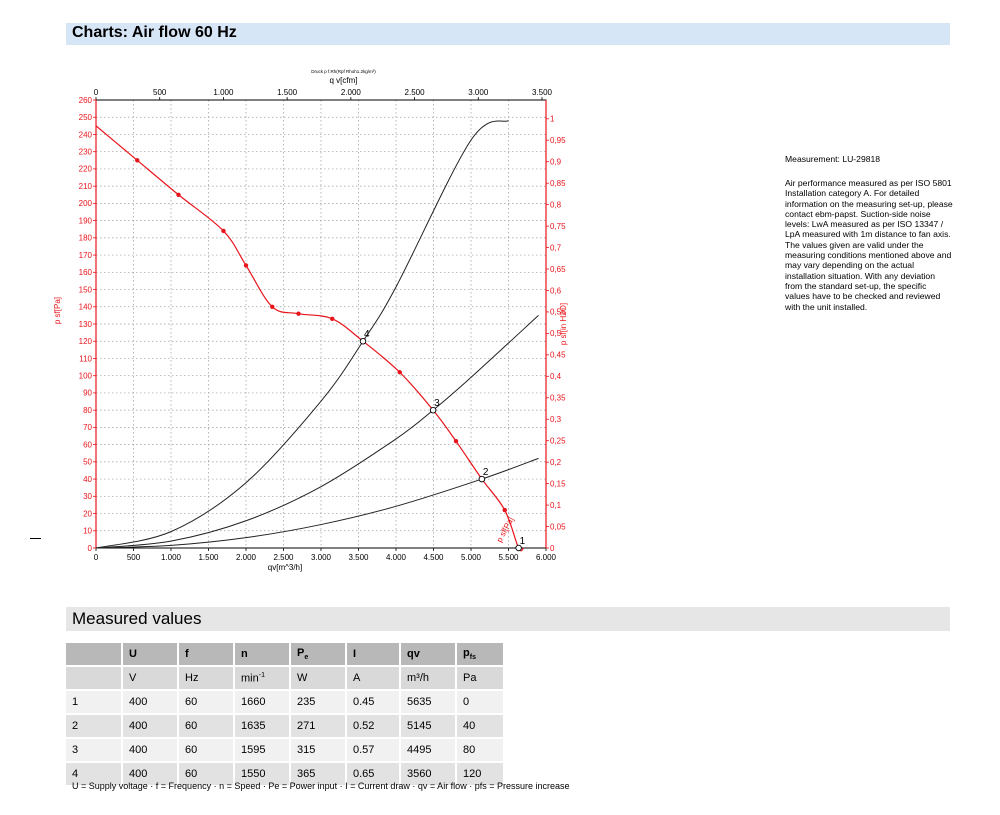 This screenshot has width=1000, height=815. I want to click on y2-axis-label: p sf[in H2O], so click(563, 324).